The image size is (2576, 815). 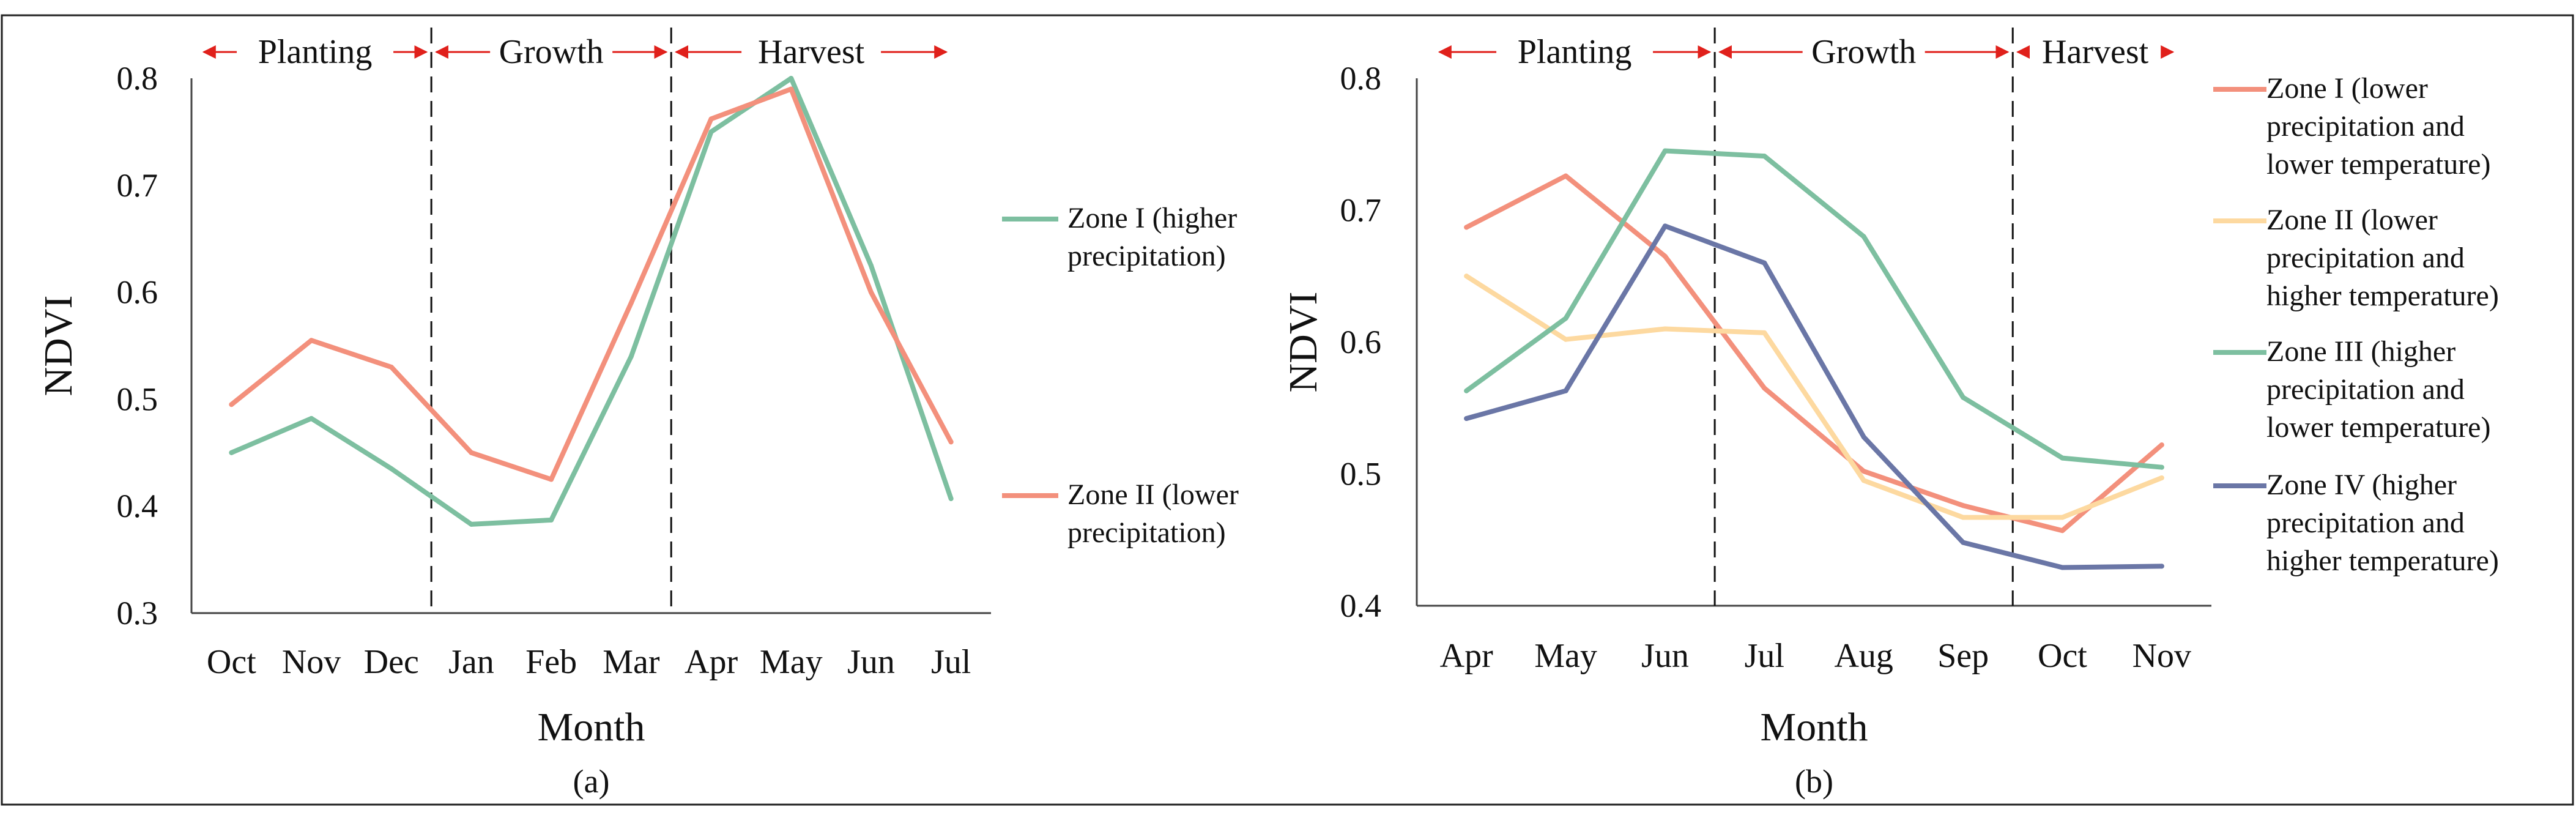 What do you see at coordinates (1863, 656) in the screenshot?
I see `x-tick-label: Aug` at bounding box center [1863, 656].